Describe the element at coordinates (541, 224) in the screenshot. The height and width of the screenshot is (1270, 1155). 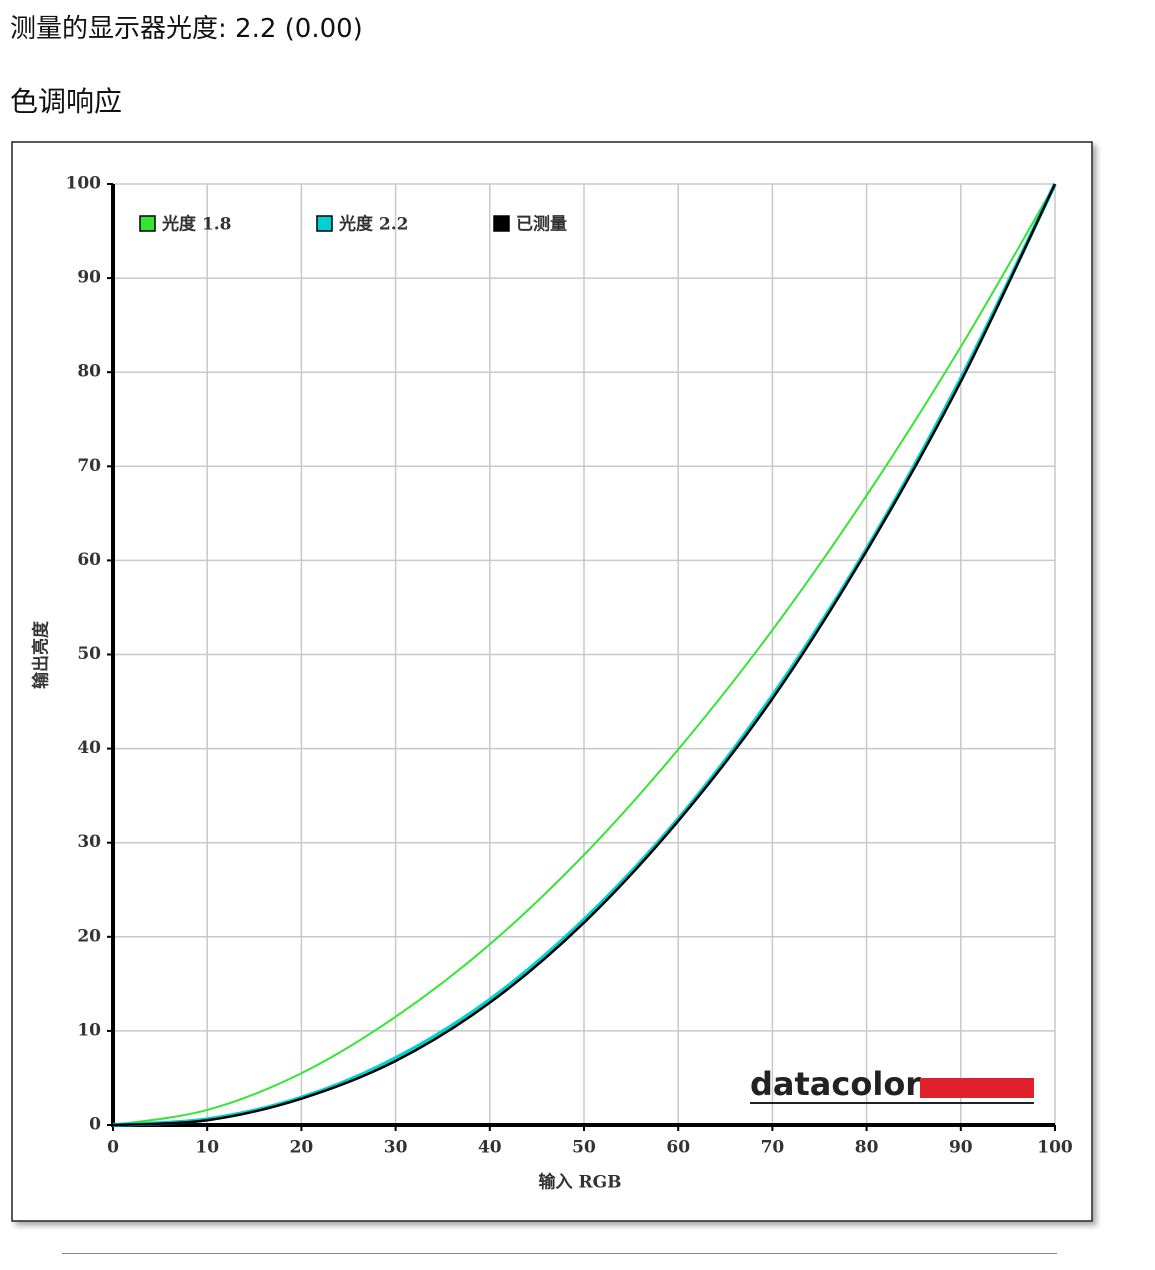
I see `legend-label: 已测量` at that location.